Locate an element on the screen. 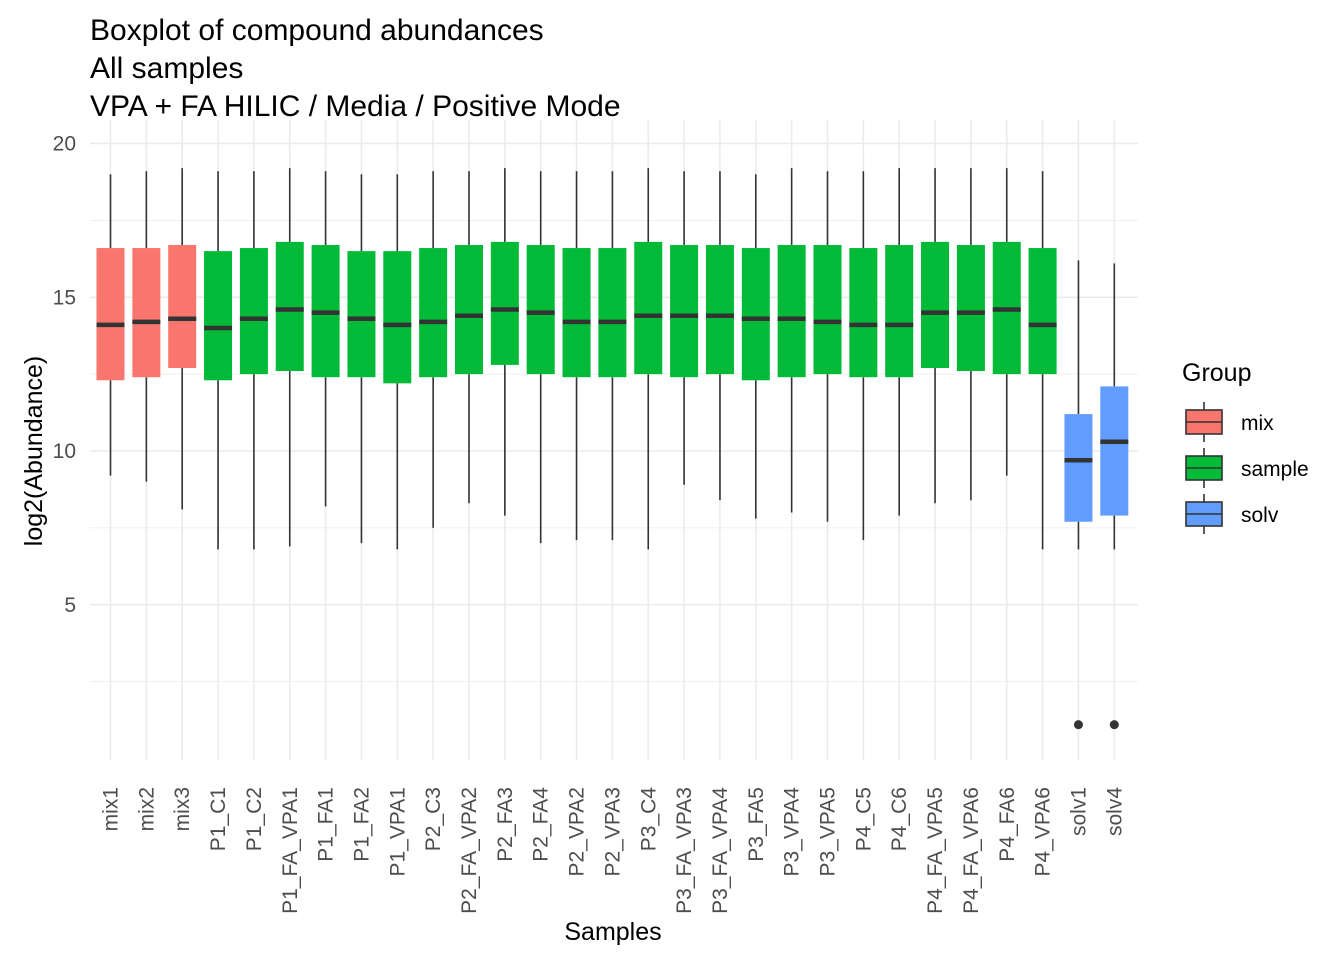 The width and height of the screenshot is (1344, 960). box-P1_FA2 is located at coordinates (361, 314).